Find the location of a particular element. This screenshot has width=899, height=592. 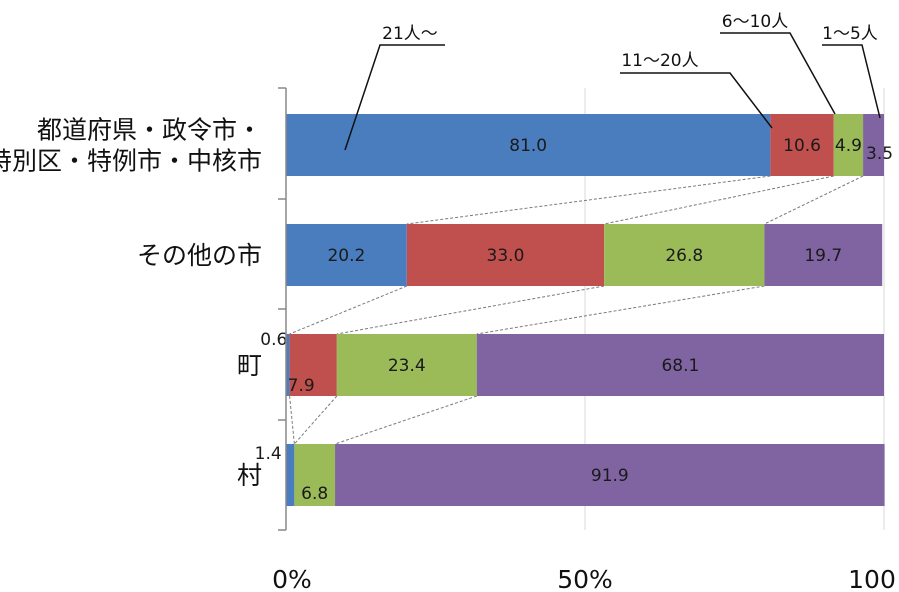

value-label-0-3: 3.5 is located at coordinates (879, 154).